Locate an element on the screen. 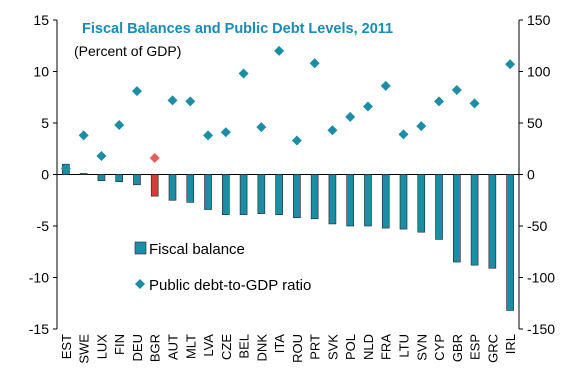  bar-bel is located at coordinates (243, 194).